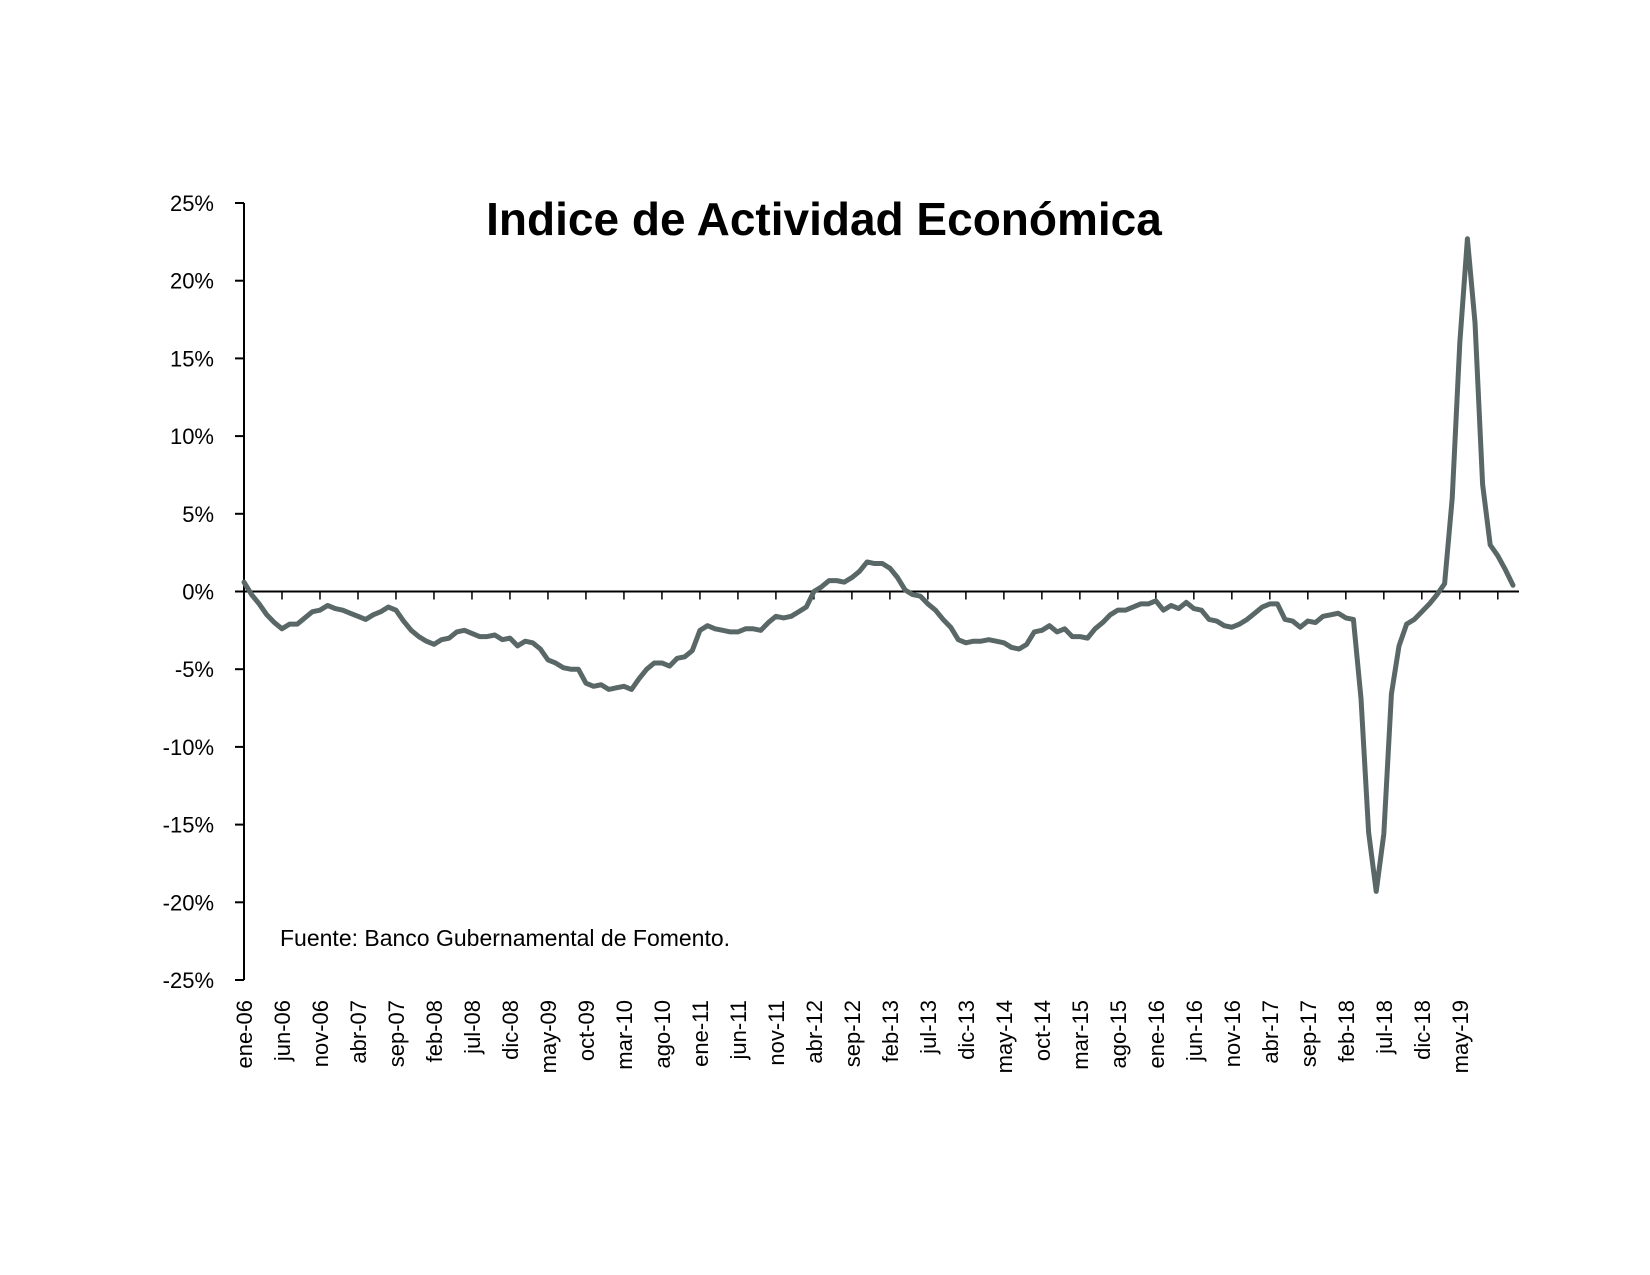  Describe the element at coordinates (1042, 1030) in the screenshot. I see `x-tick-label: oct-14` at that location.